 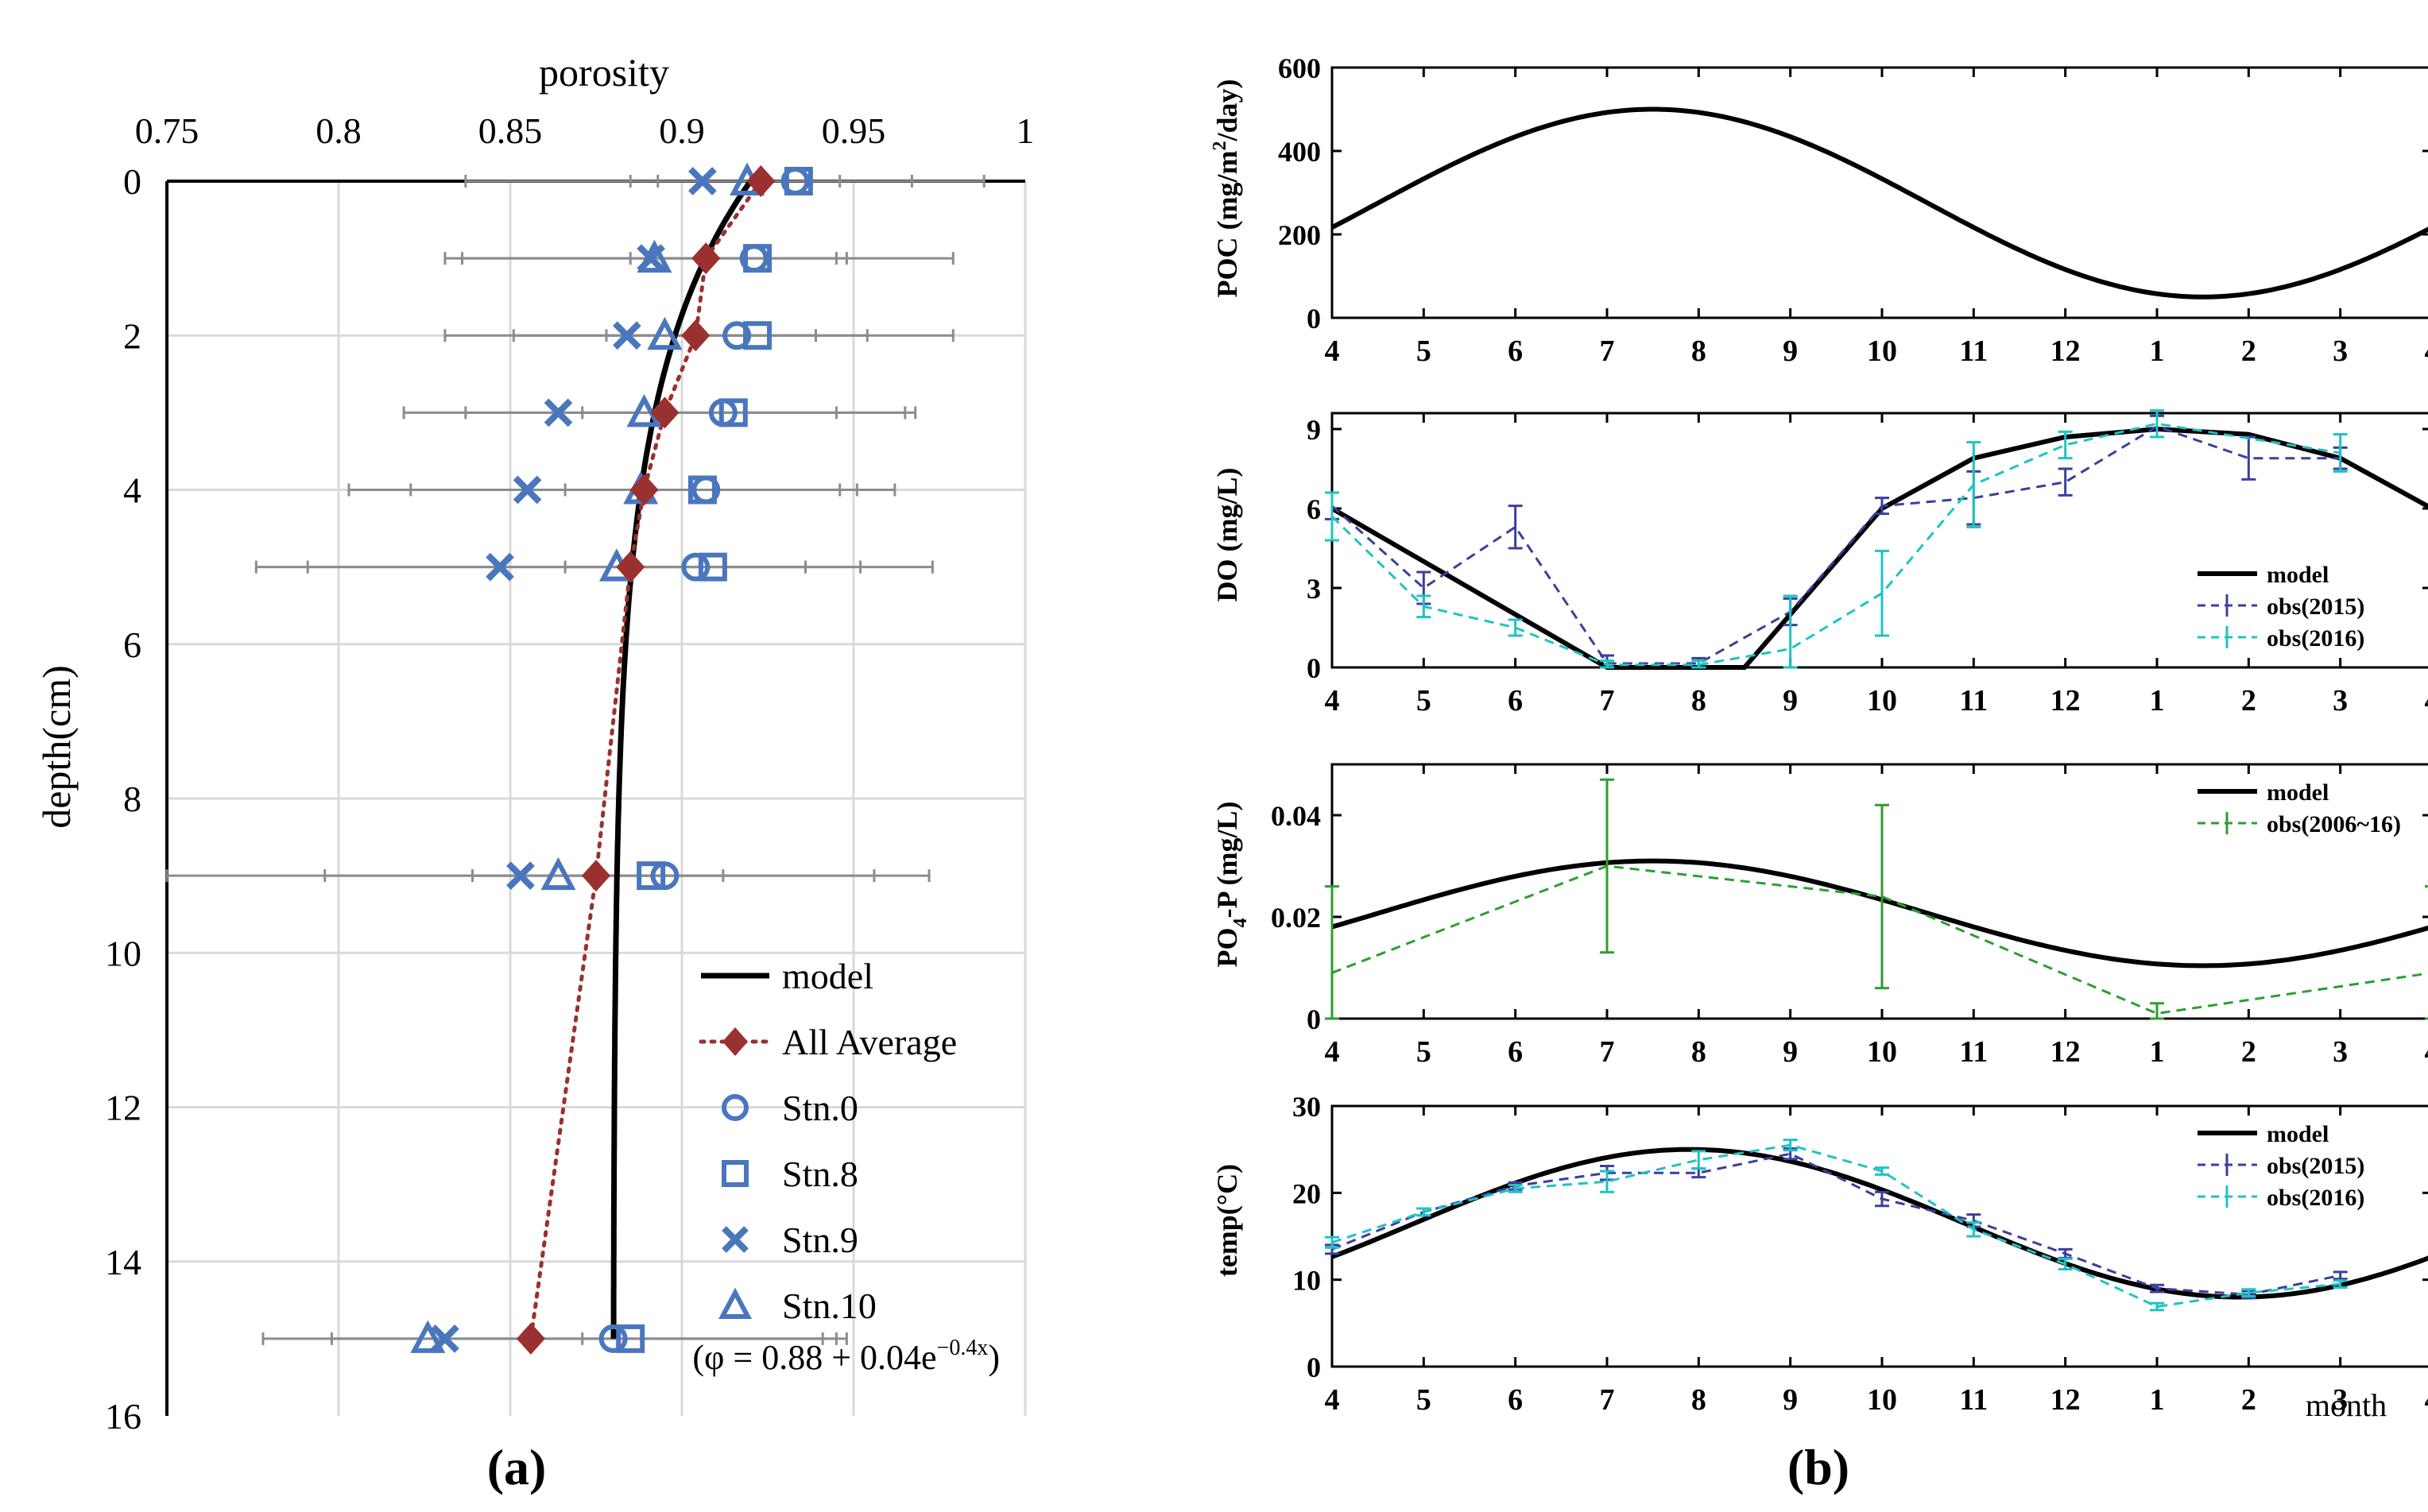 What do you see at coordinates (2298, 1134) in the screenshot?
I see `b-legend-label-temp: model` at bounding box center [2298, 1134].